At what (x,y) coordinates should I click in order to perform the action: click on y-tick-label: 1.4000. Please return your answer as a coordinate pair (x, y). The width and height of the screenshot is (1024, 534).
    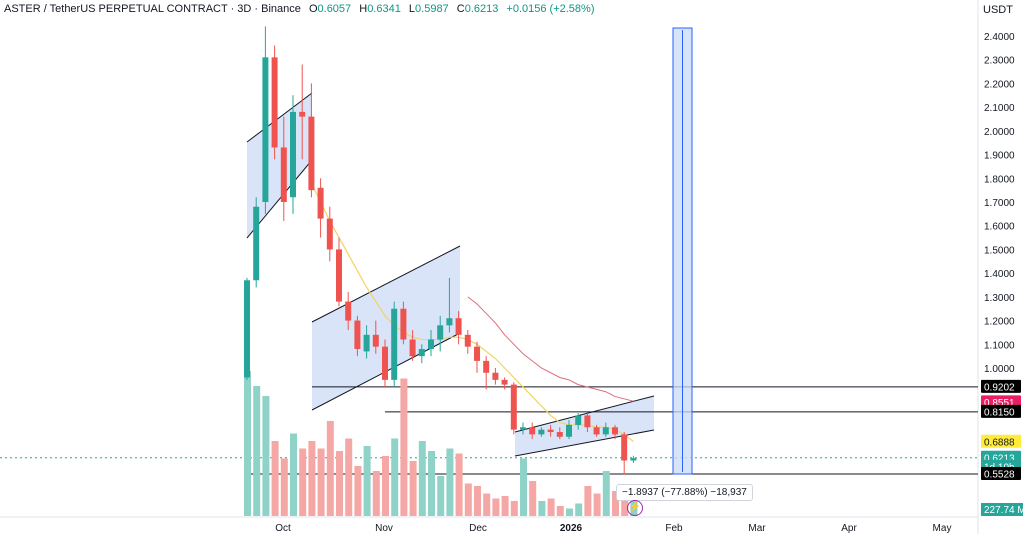
    Looking at the image, I should click on (999, 274).